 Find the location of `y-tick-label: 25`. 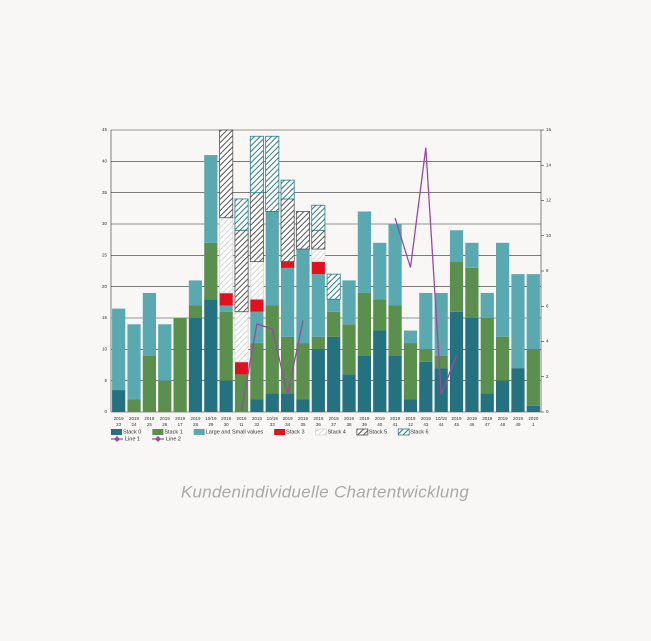

y-tick-label: 25 is located at coordinates (105, 255).